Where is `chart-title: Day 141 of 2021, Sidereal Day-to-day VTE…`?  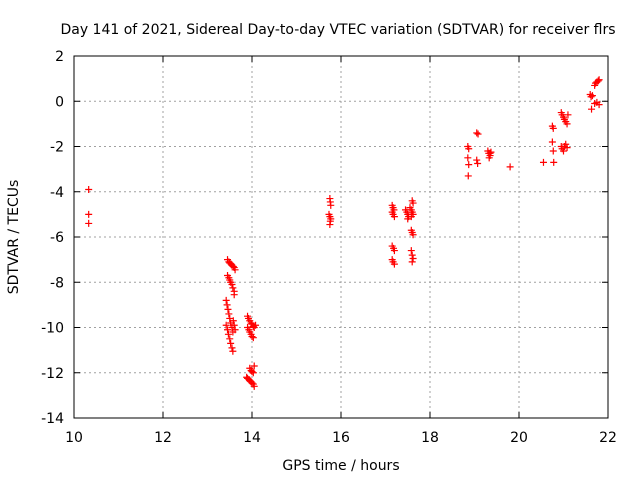
chart-title: Day 141 of 2021, Sidereal Day-to-day VTE… is located at coordinates (337, 30).